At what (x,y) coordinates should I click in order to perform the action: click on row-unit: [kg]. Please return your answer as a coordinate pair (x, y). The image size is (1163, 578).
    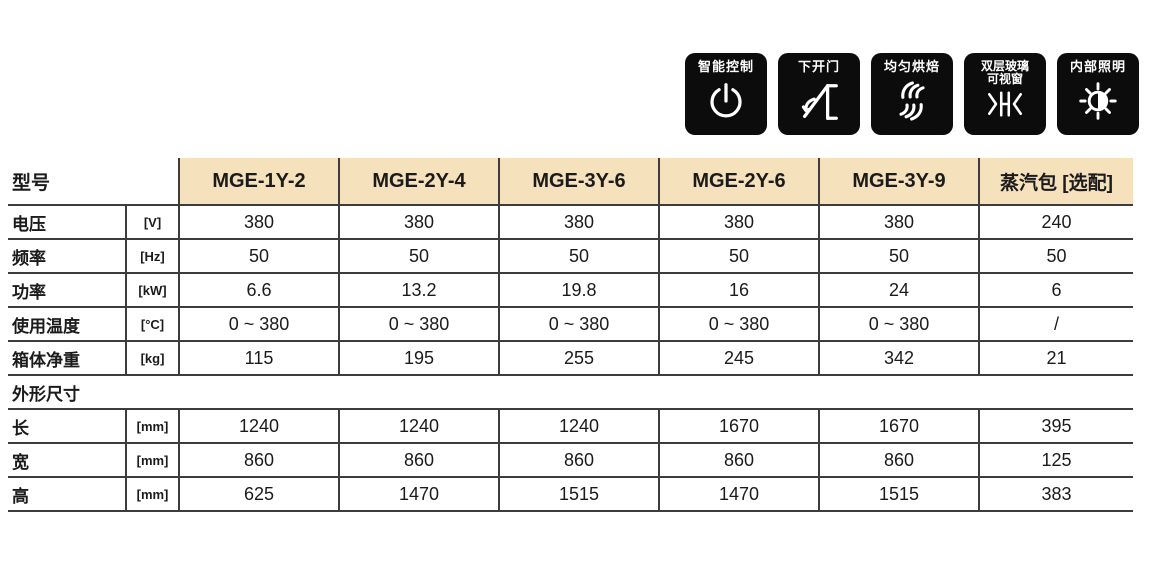
    Looking at the image, I should click on (151, 359).